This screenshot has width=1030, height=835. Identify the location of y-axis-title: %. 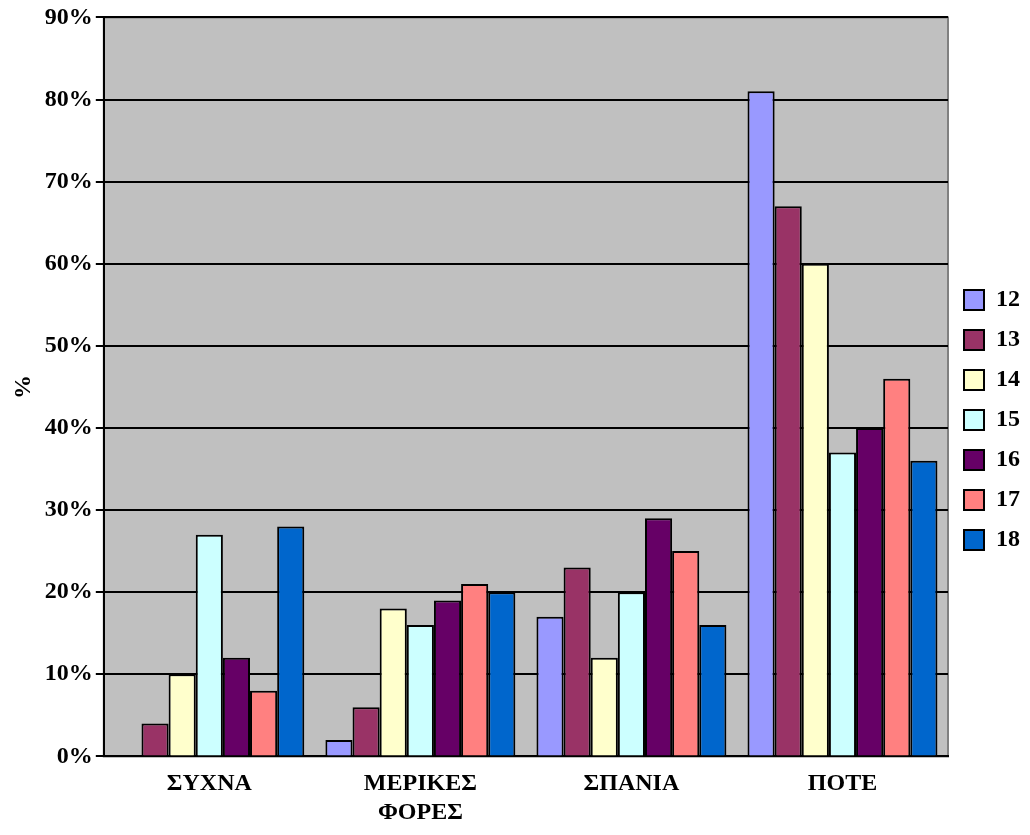
(21, 386).